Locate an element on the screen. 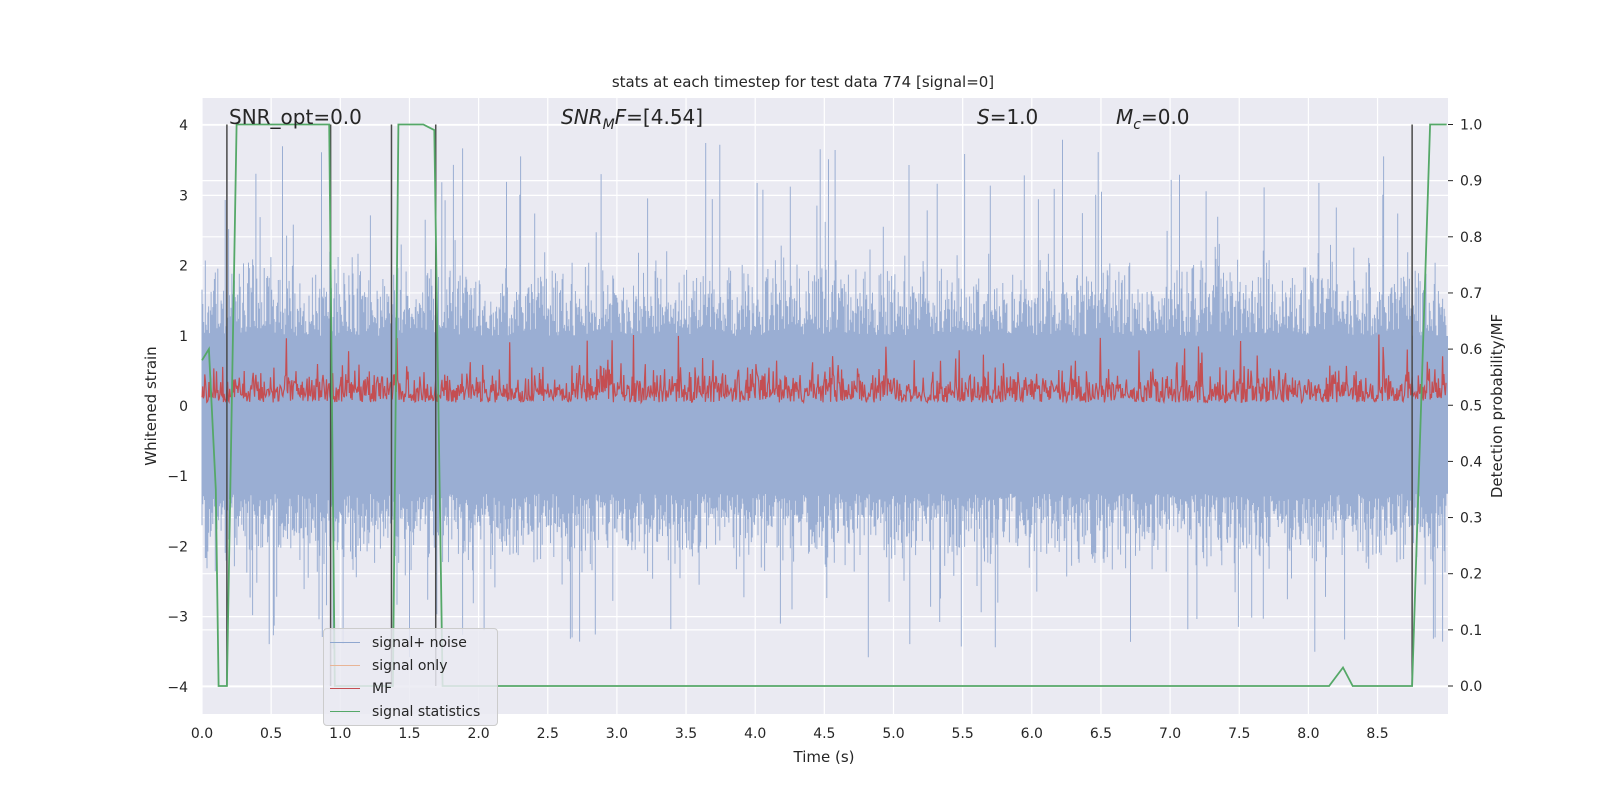 The height and width of the screenshot is (800, 1600). y2-tick-label: 0.3 is located at coordinates (1471, 519).